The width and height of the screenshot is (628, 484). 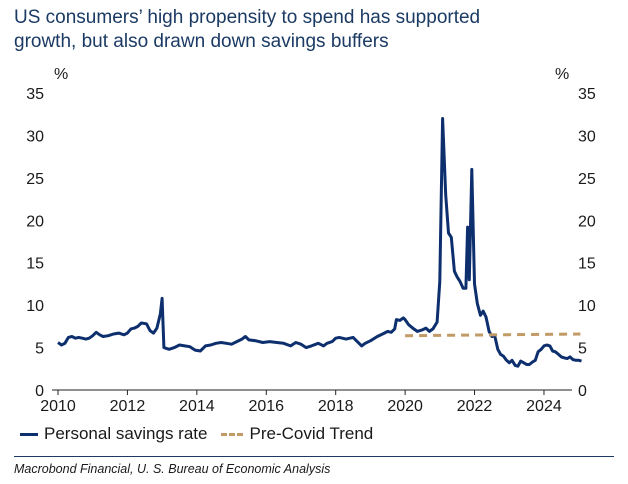 What do you see at coordinates (266, 406) in the screenshot?
I see `x-tick-label: 2016` at bounding box center [266, 406].